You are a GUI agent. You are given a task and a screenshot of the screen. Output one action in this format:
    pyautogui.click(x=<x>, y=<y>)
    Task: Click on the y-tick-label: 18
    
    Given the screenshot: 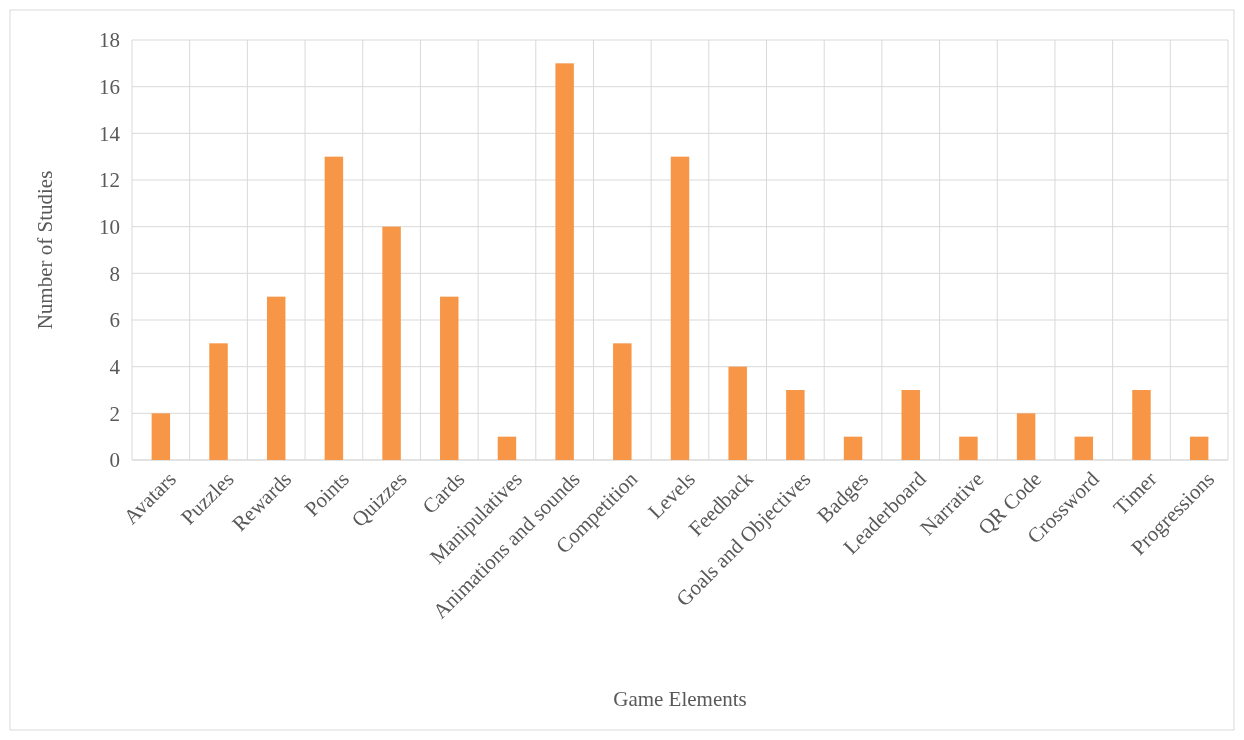 What is the action you would take?
    pyautogui.click(x=109, y=40)
    